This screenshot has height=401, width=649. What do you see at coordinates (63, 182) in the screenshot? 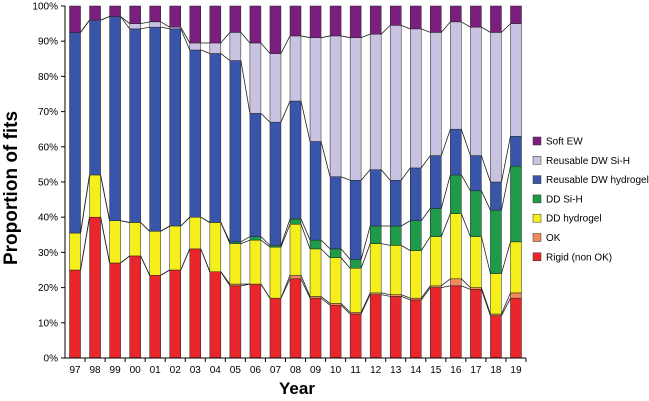
I see `y-axis-ticks` at bounding box center [63, 182].